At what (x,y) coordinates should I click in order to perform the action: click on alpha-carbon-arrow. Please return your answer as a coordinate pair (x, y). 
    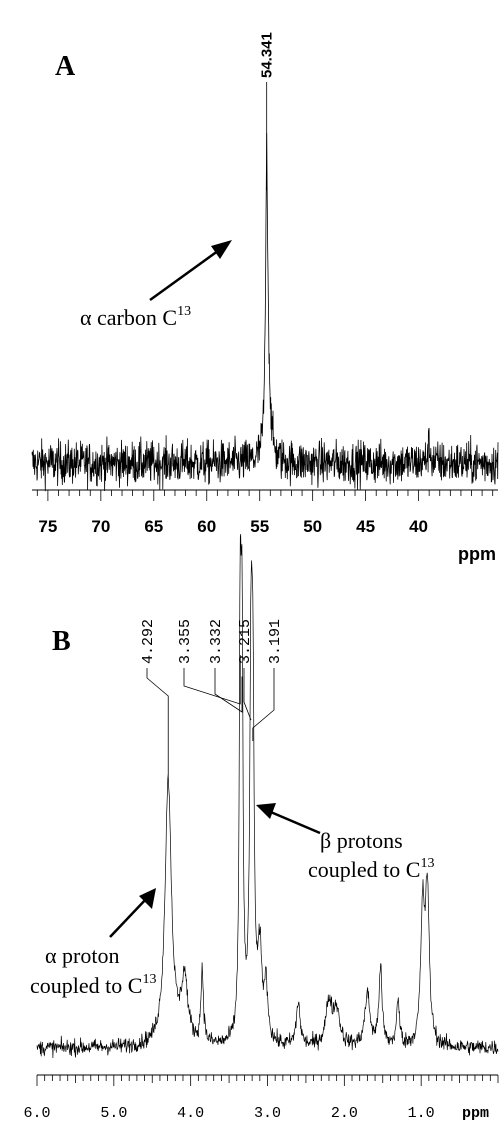
    Looking at the image, I should click on (186, 274).